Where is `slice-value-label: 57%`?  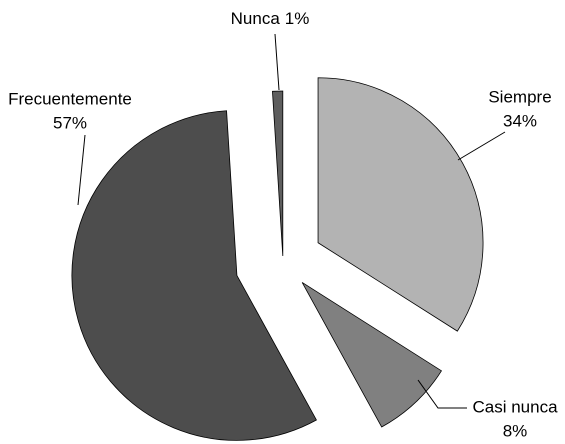
slice-value-label: 57% is located at coordinates (70, 122).